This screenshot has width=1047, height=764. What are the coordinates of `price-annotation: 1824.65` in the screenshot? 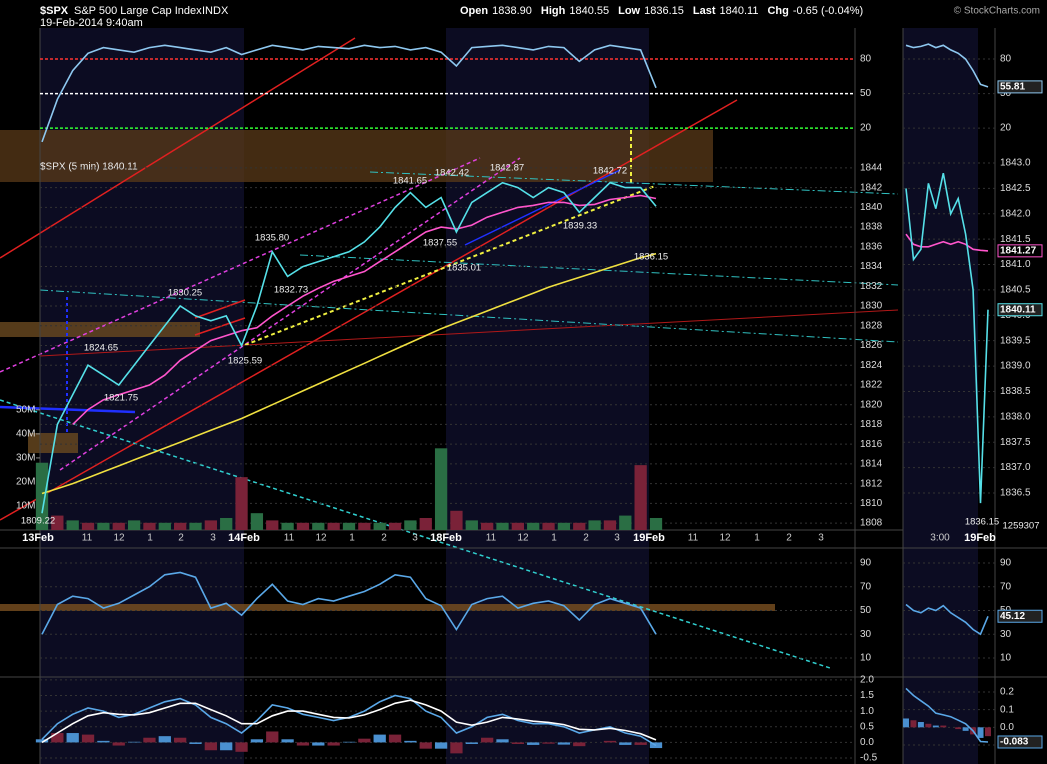 It's located at (101, 348).